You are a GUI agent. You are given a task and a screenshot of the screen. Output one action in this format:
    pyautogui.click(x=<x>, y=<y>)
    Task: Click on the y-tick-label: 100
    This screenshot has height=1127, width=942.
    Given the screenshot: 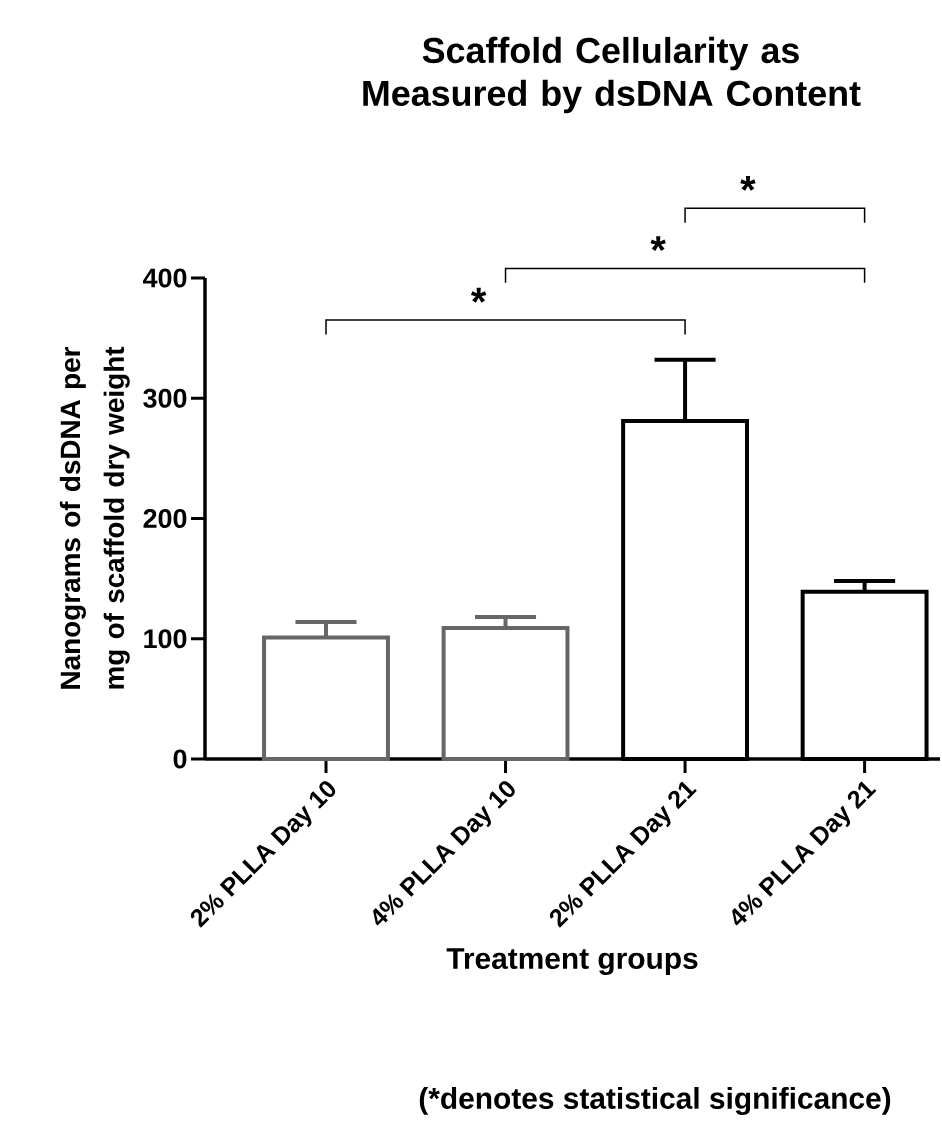 What is the action you would take?
    pyautogui.click(x=165, y=639)
    